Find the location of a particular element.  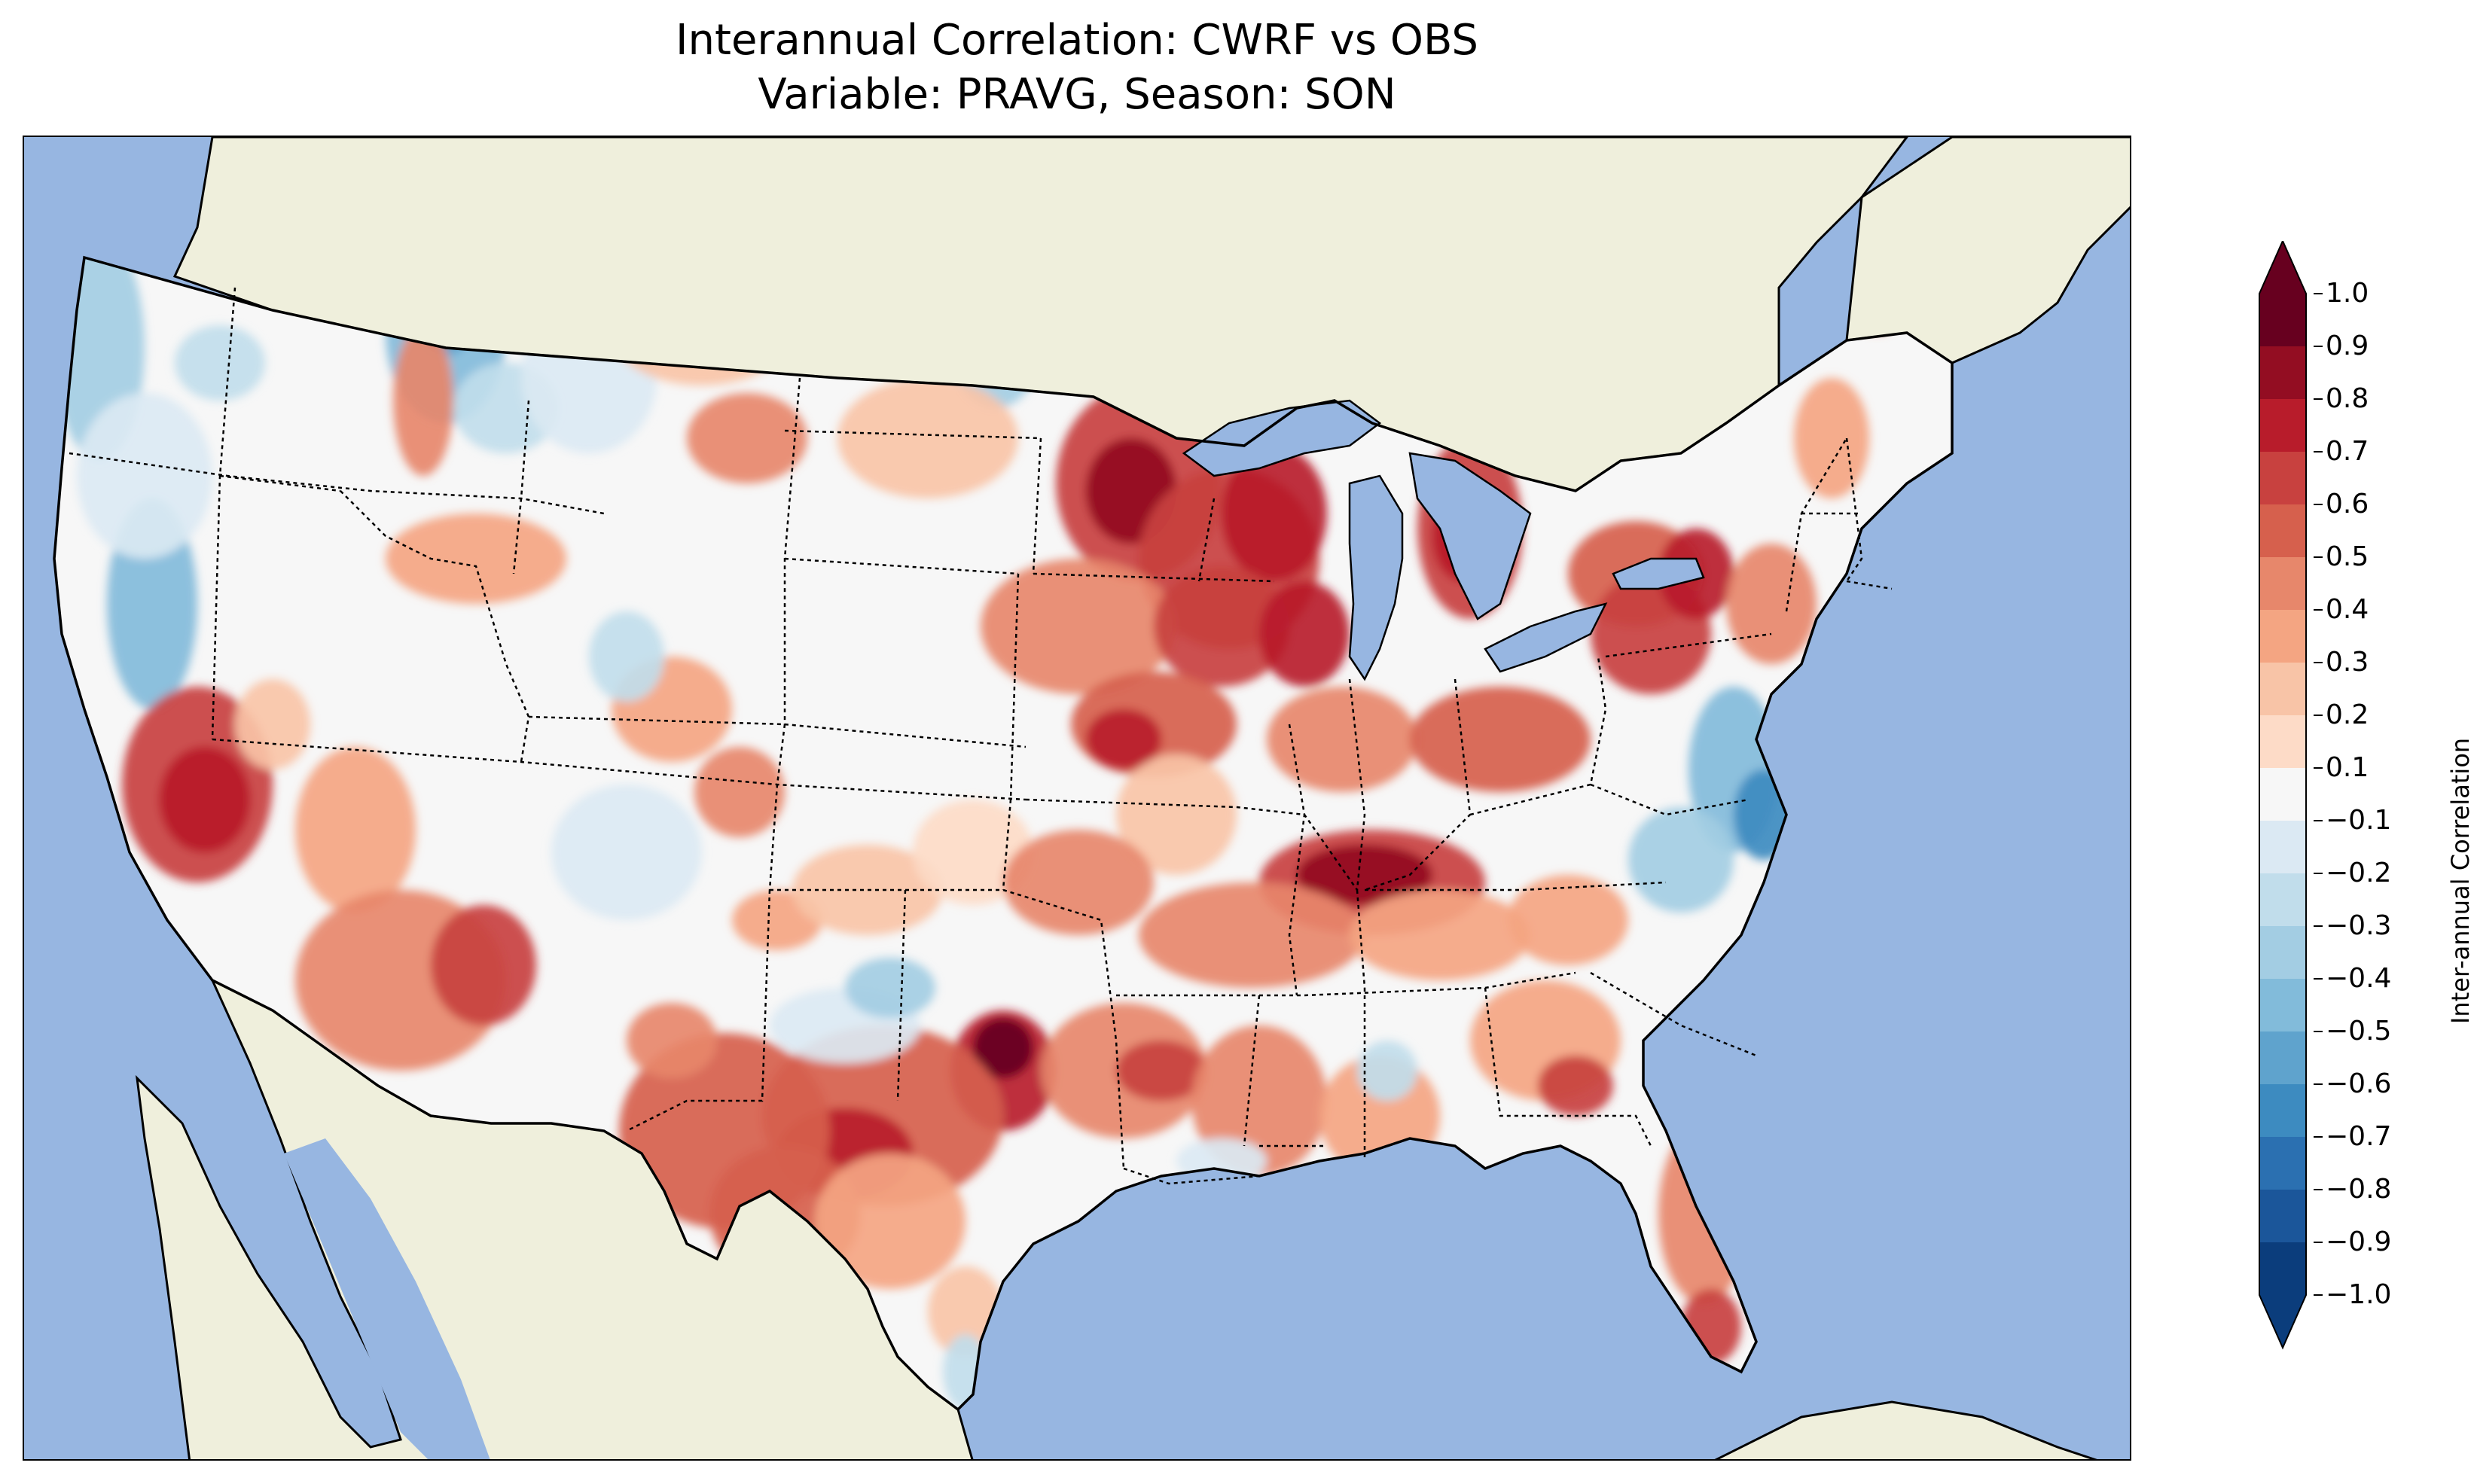

colorbar-tick-label: 0.3 is located at coordinates (2347, 662).